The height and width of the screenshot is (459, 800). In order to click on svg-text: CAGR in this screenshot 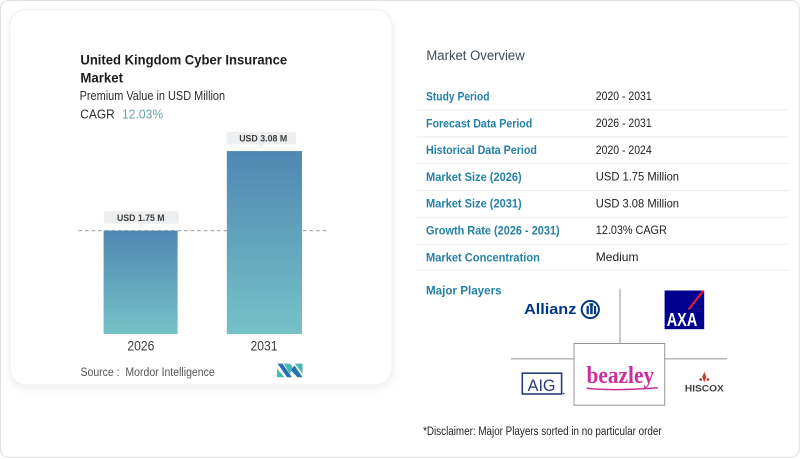, I will do `click(97, 113)`.